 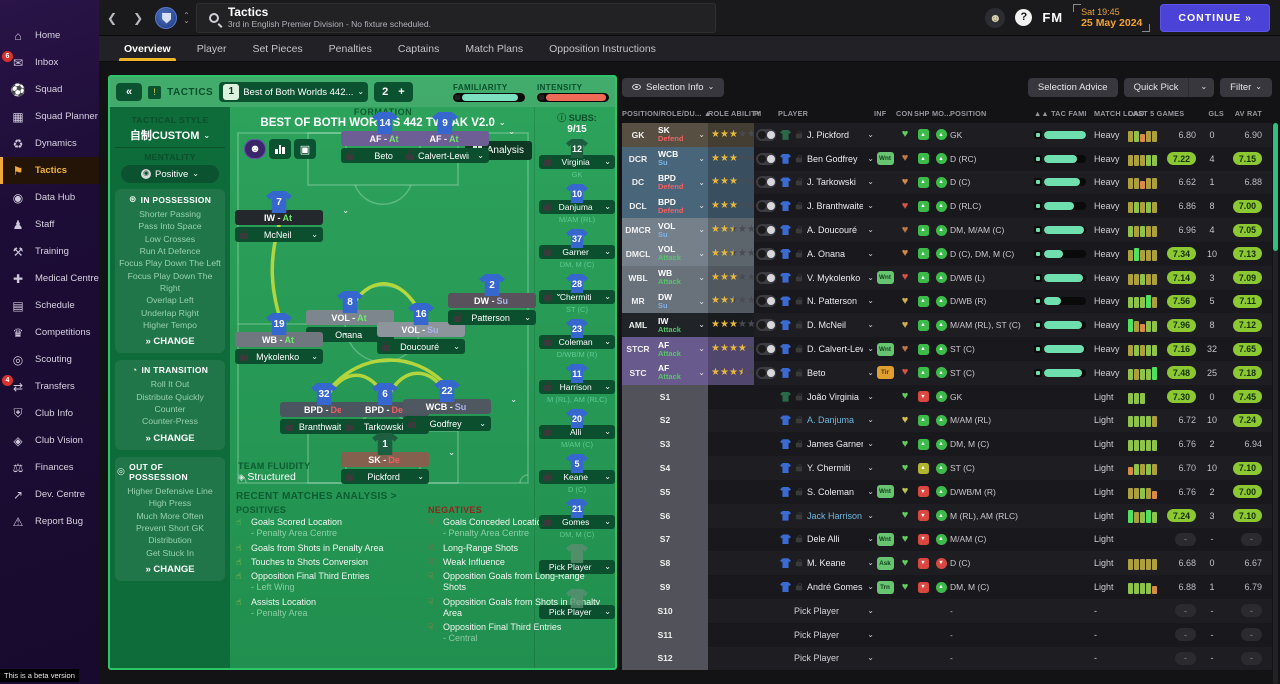 I want to click on sidebar-item-transfers: ⇄ 4 Transfers, so click(x=49, y=386).